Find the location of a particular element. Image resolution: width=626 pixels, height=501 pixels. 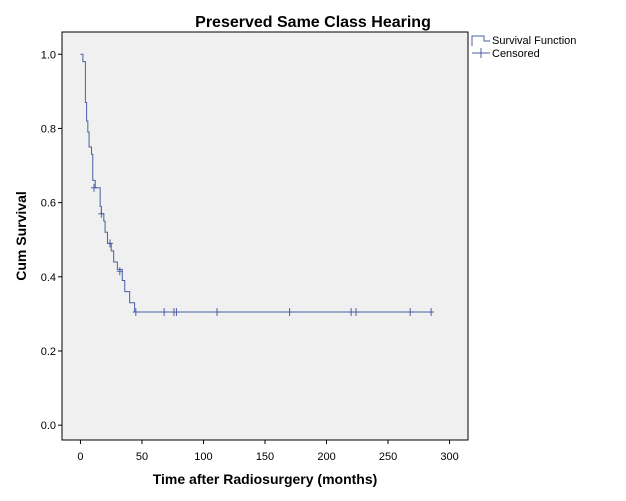

legend: Survival Function Censored is located at coordinates (523, 47).